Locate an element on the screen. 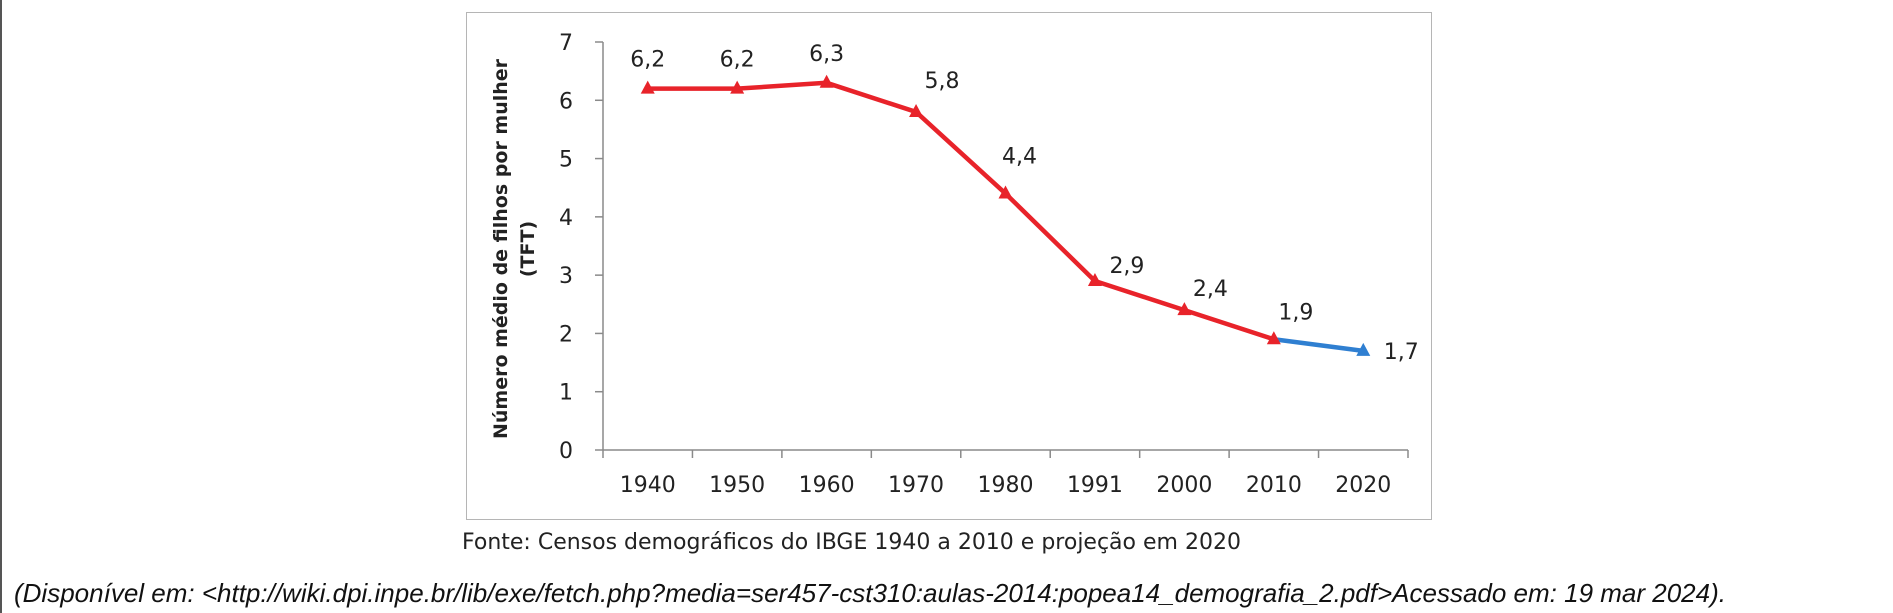 This screenshot has height=613, width=1893. y-axis-title-line-1: Número médio de filhos por mulher is located at coordinates (501, 248).